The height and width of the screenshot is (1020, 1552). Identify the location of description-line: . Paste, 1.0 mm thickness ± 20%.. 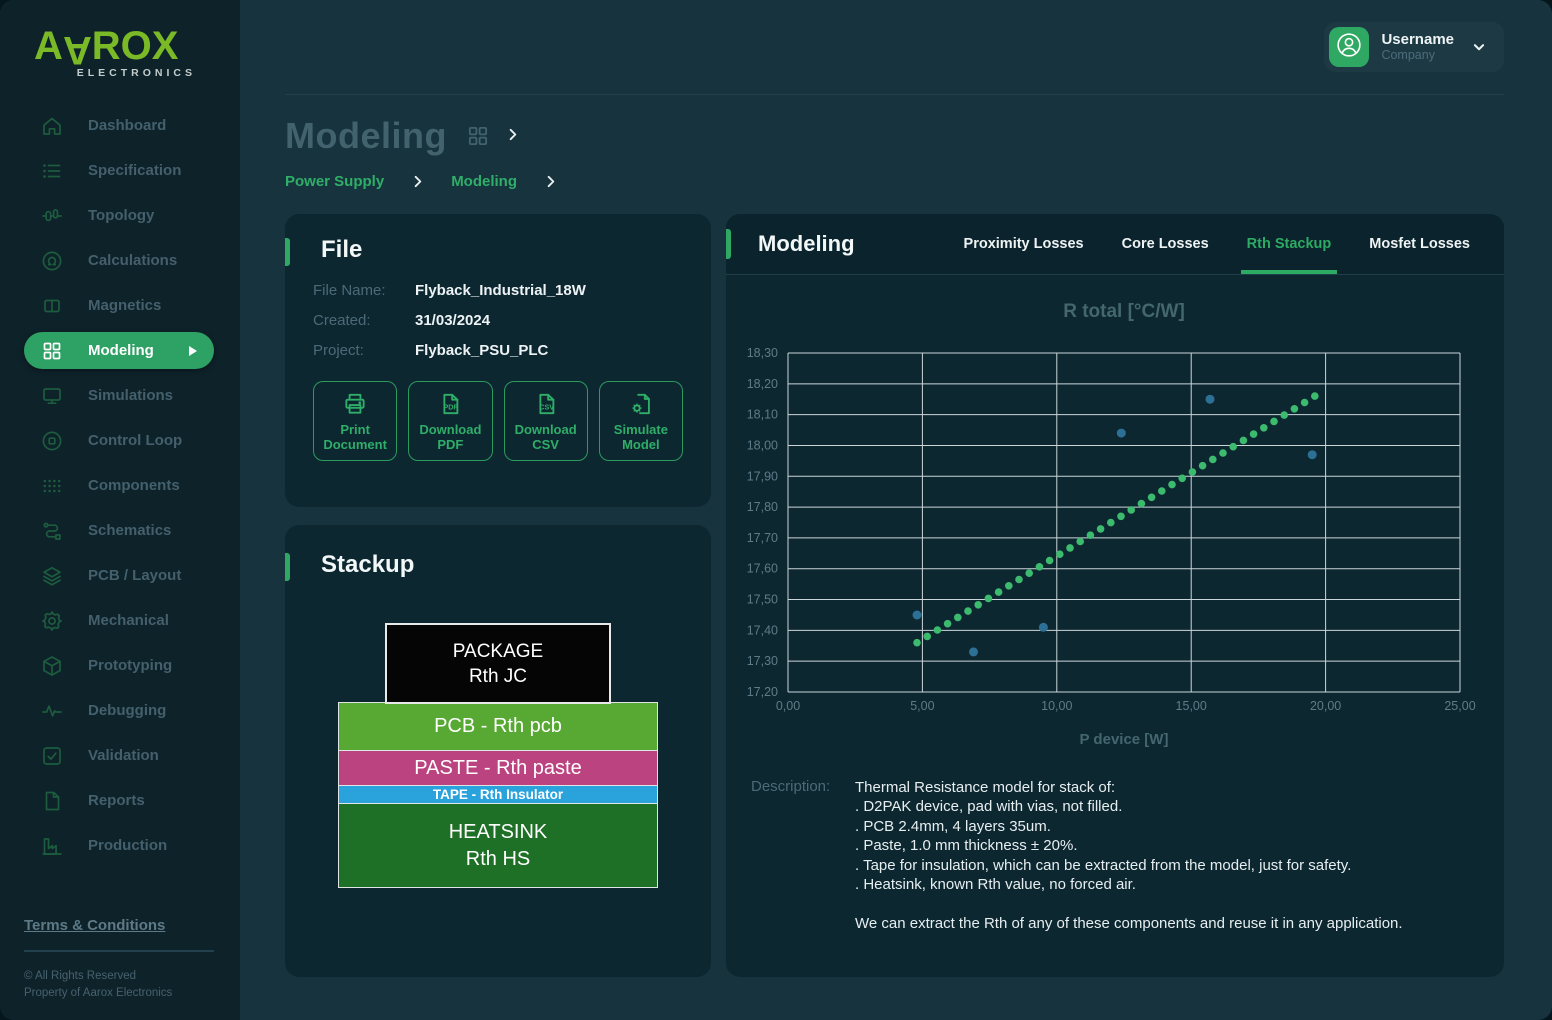
(966, 846).